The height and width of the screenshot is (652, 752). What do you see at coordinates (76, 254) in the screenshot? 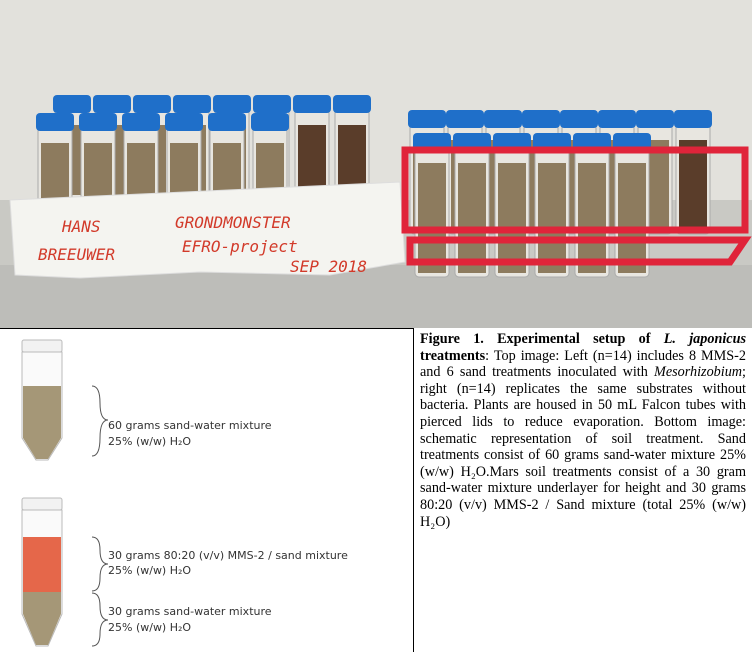
I see `handwriting: BREEUWER` at bounding box center [76, 254].